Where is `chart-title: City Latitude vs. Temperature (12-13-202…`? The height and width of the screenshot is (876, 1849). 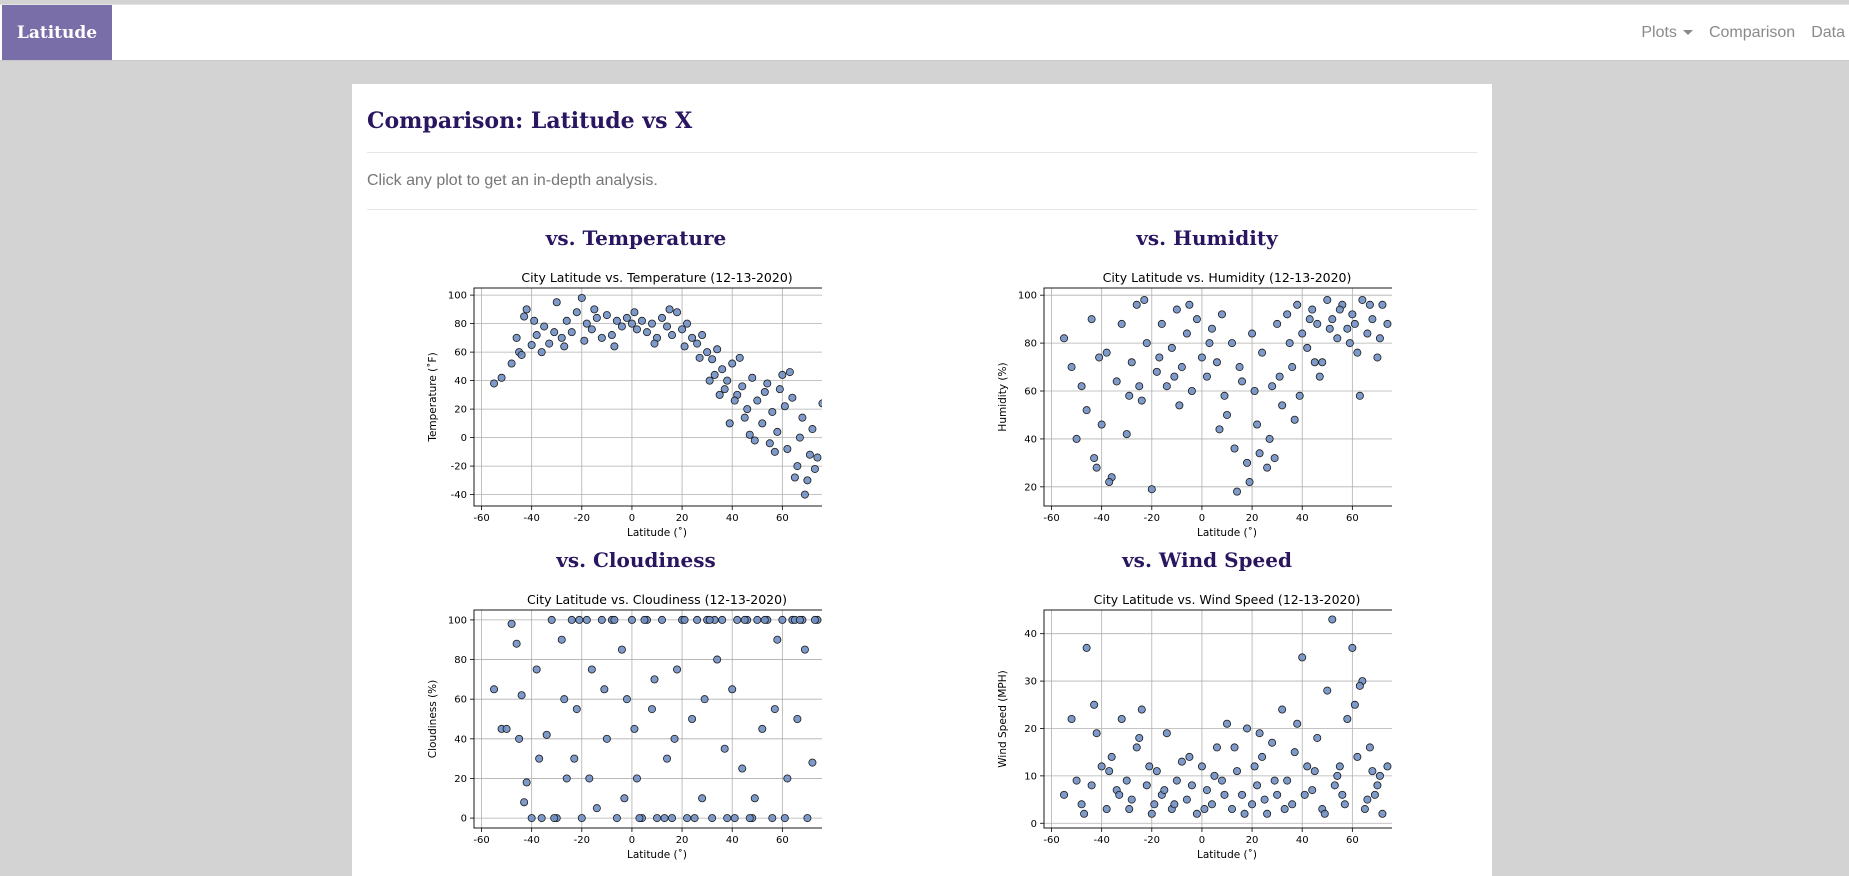 chart-title: City Latitude vs. Temperature (12-13-202… is located at coordinates (656, 277).